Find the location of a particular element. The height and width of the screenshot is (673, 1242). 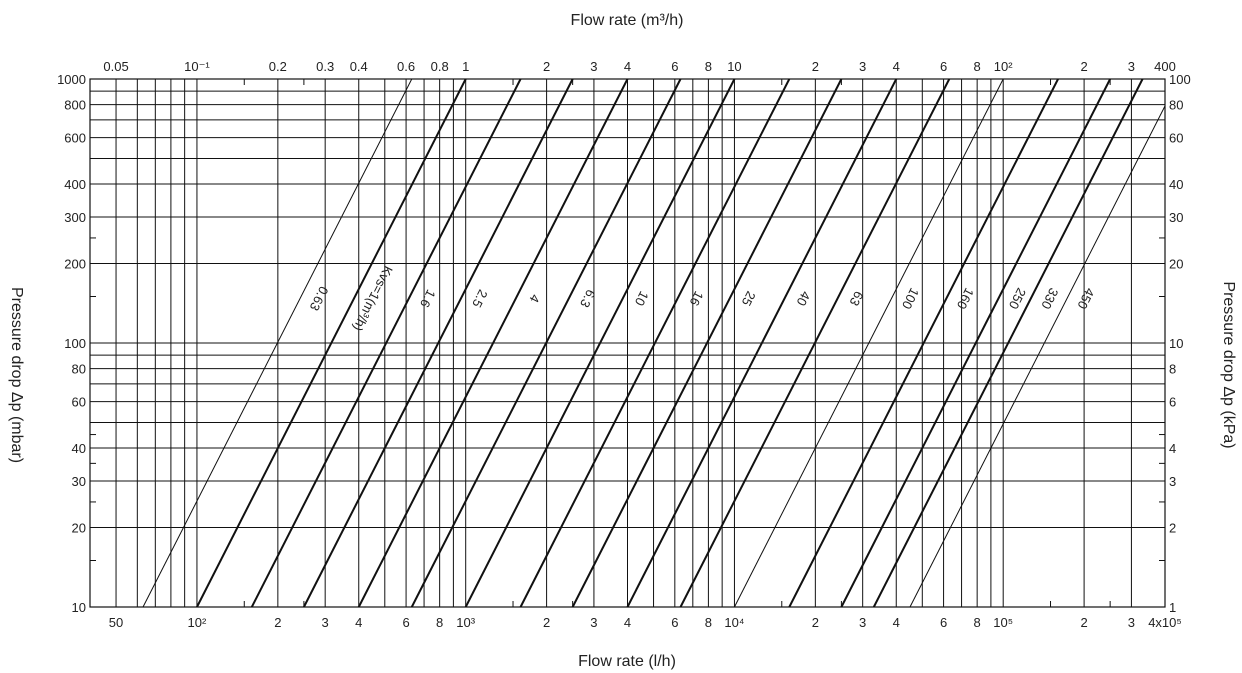

x-bottom-tick-label: 10² is located at coordinates (197, 622).